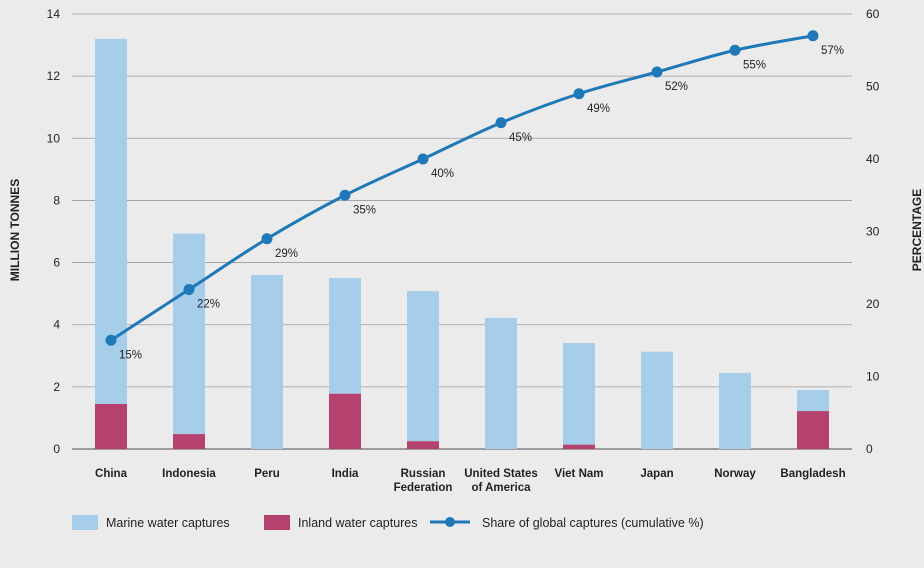 This screenshot has height=568, width=924. What do you see at coordinates (54, 14) in the screenshot?
I see `left-tick-label: 14` at bounding box center [54, 14].